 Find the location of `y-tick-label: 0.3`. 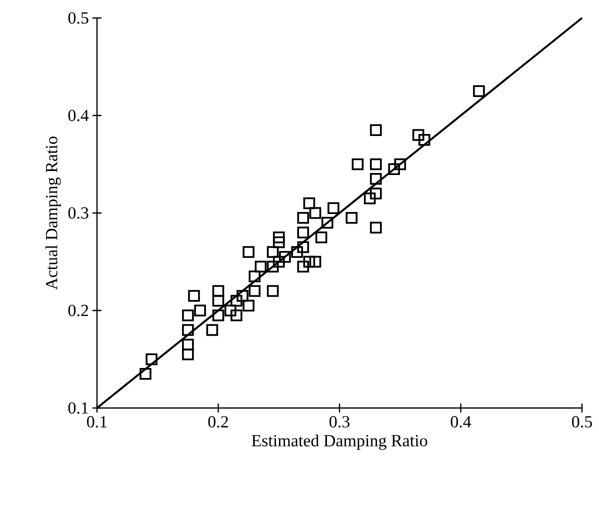

y-tick-label: 0.3 is located at coordinates (78, 213).